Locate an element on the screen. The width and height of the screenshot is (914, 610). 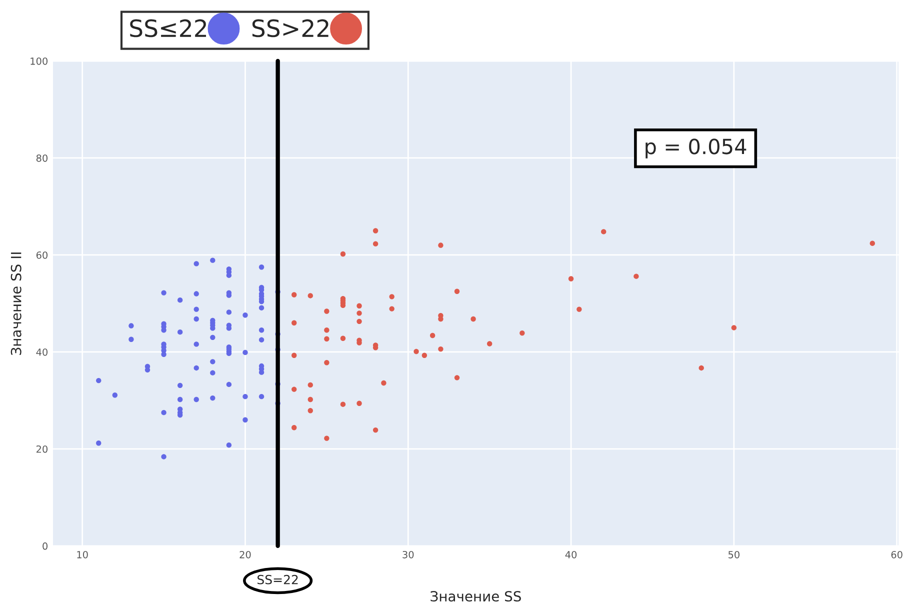
x-tick-label: 50 is located at coordinates (734, 554).